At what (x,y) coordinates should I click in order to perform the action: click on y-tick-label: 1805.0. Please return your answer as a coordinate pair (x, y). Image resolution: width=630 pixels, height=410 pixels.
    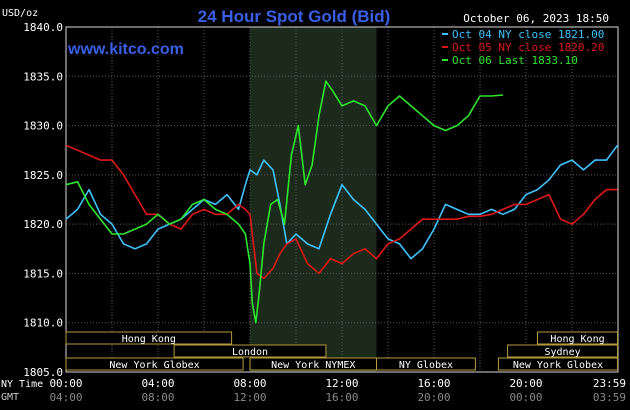
    Looking at the image, I should click on (43, 372).